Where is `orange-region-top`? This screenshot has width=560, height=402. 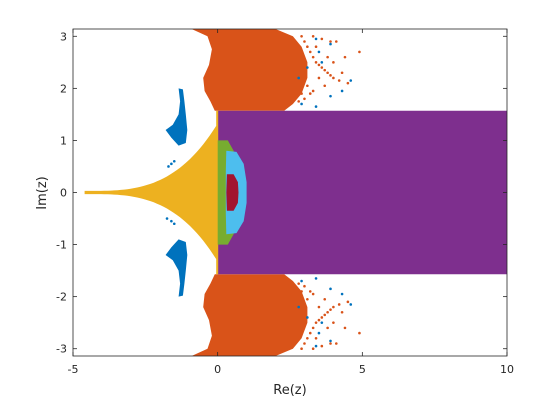
orange-region-top is located at coordinates (241, 70).